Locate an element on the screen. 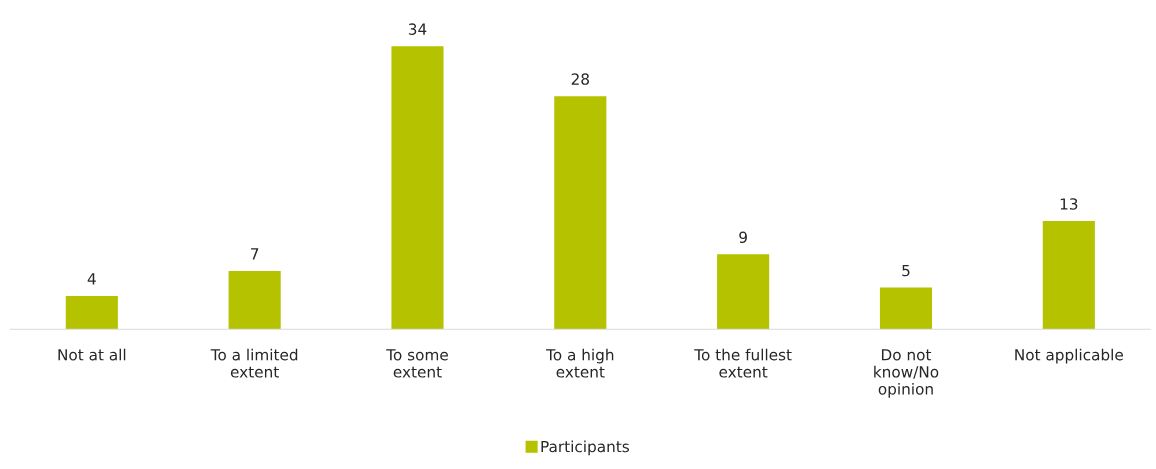 Image resolution: width=1156 pixels, height=469 pixels. data-label: 5 is located at coordinates (906, 270).